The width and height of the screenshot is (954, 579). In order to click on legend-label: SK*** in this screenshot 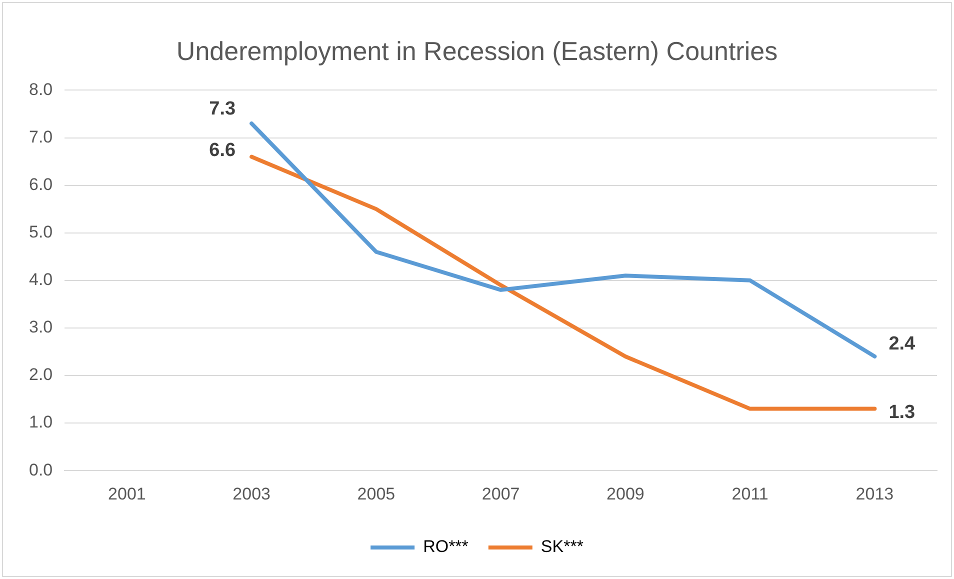, I will do `click(562, 546)`.